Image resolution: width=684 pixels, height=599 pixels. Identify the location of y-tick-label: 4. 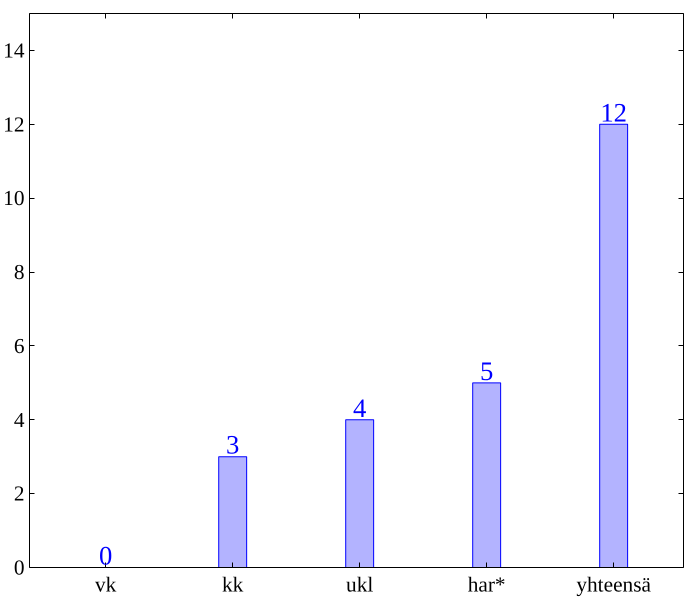
(19, 420).